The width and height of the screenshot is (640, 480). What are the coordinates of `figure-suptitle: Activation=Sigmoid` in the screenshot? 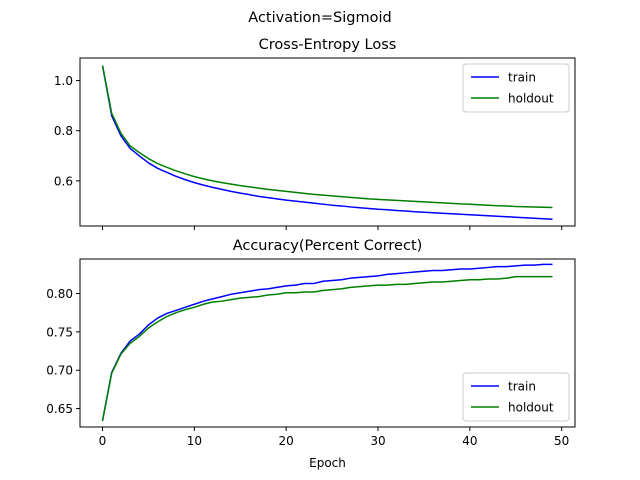 It's located at (319, 18).